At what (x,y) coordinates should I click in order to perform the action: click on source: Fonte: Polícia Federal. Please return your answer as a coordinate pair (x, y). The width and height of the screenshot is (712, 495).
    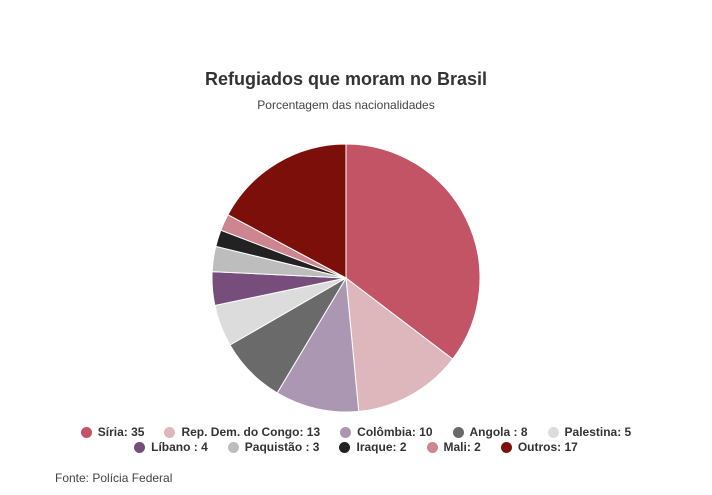
    Looking at the image, I should click on (114, 478).